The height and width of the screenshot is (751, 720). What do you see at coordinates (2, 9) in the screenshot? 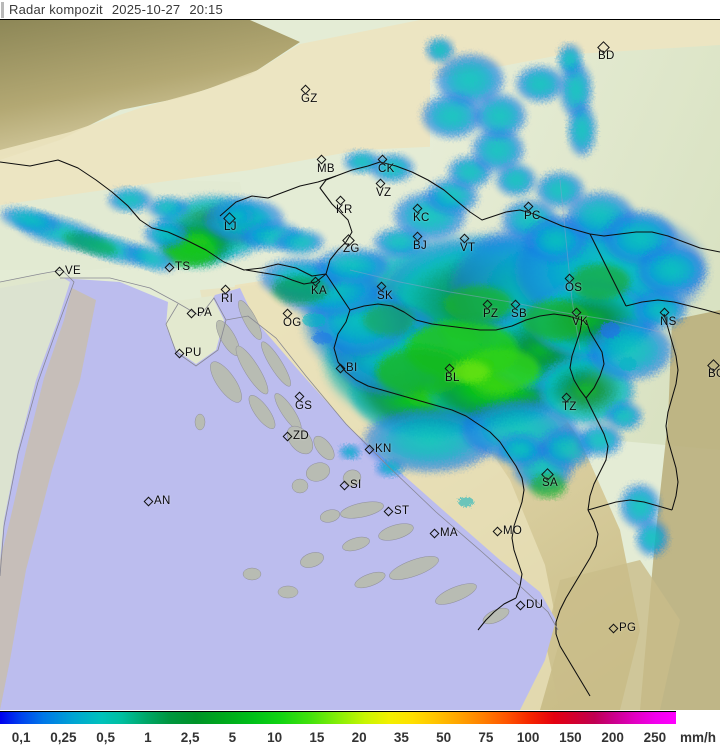
I see `title-bar-grip` at bounding box center [2, 9].